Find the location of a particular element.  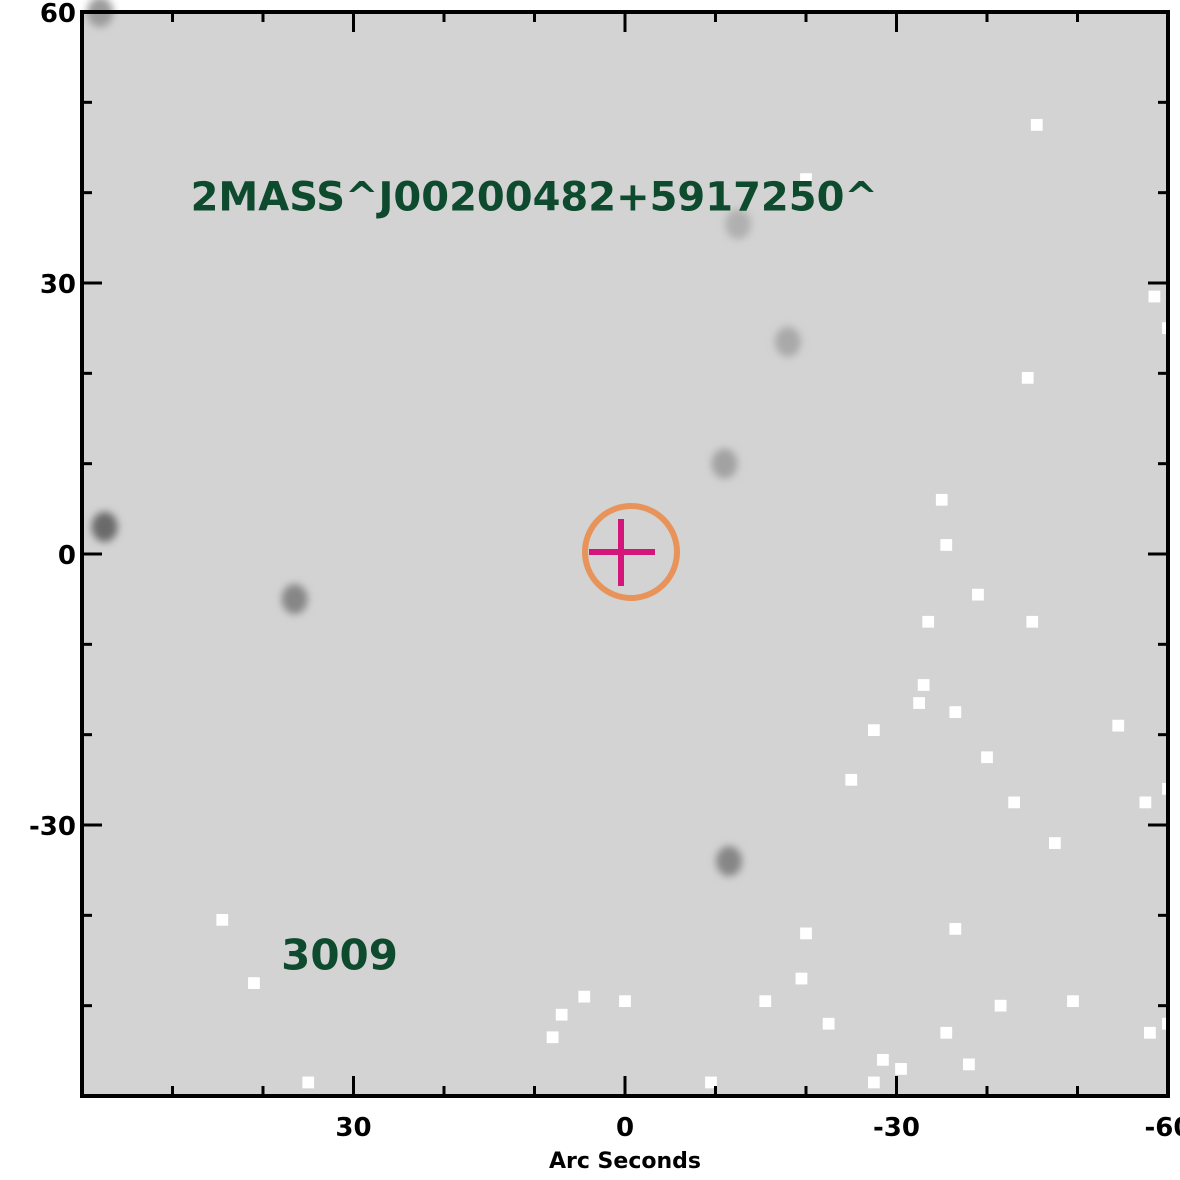

y-tick-label: 0 is located at coordinates (67, 556).